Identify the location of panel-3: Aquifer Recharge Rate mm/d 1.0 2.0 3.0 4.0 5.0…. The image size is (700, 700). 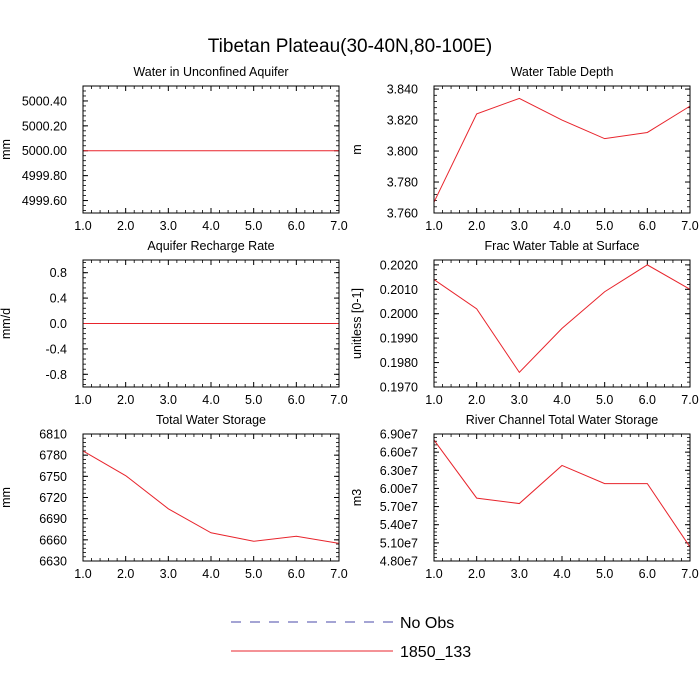
(174, 323).